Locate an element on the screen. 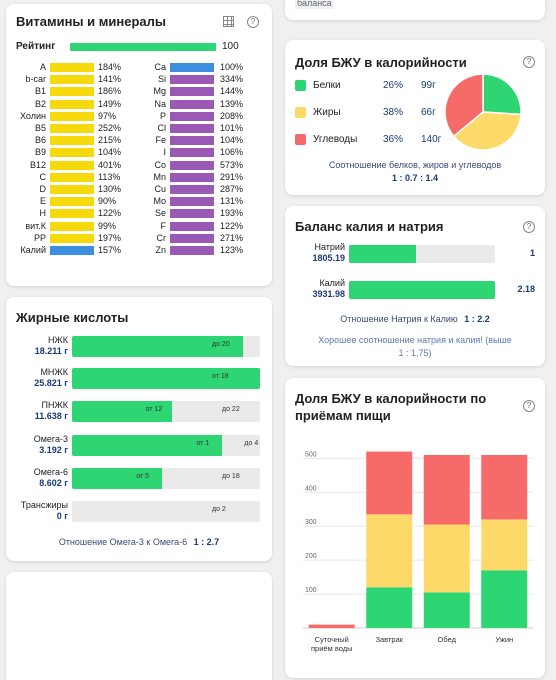 Image resolution: width=556 pixels, height=680 pixels. vitamin-name: C is located at coordinates (43, 176).